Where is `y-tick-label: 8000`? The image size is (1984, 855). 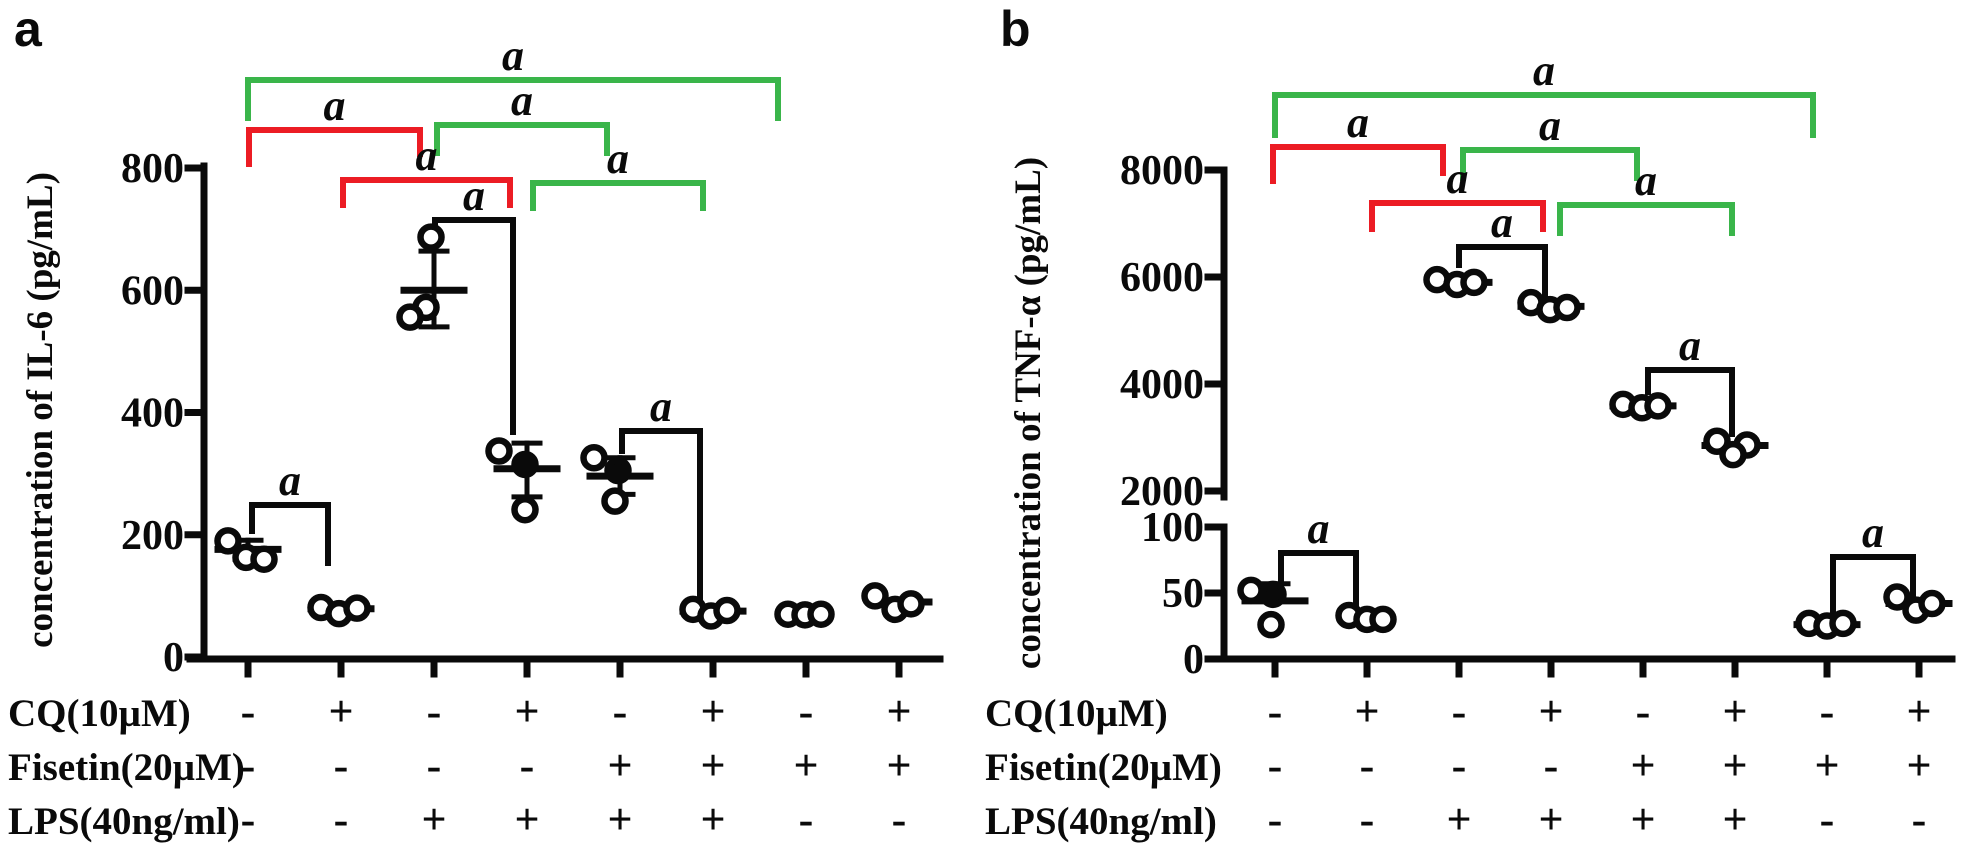
y-tick-label: 8000 is located at coordinates (1162, 171).